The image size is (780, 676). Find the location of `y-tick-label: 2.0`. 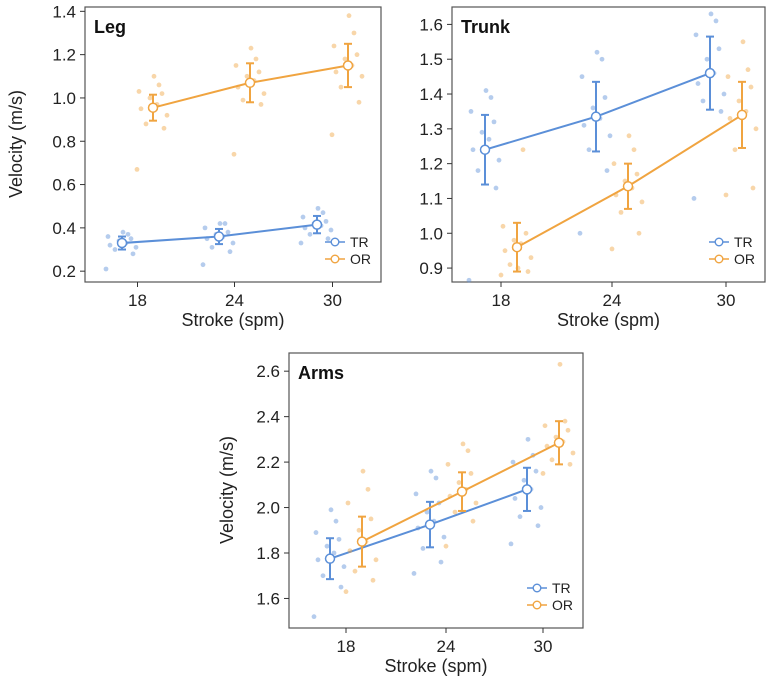

y-tick-label: 2.0 is located at coordinates (268, 508).